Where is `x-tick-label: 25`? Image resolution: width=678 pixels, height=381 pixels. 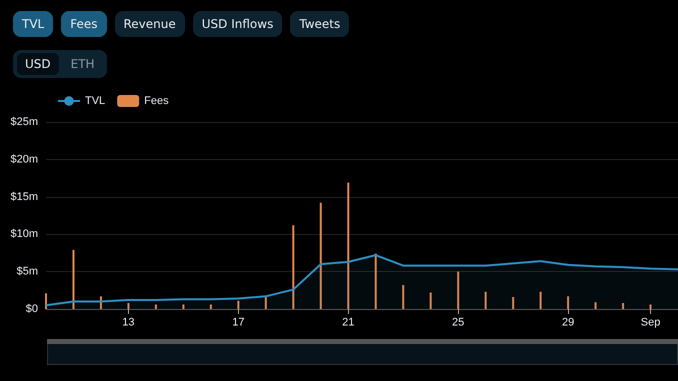
x-tick-label: 25 is located at coordinates (458, 322).